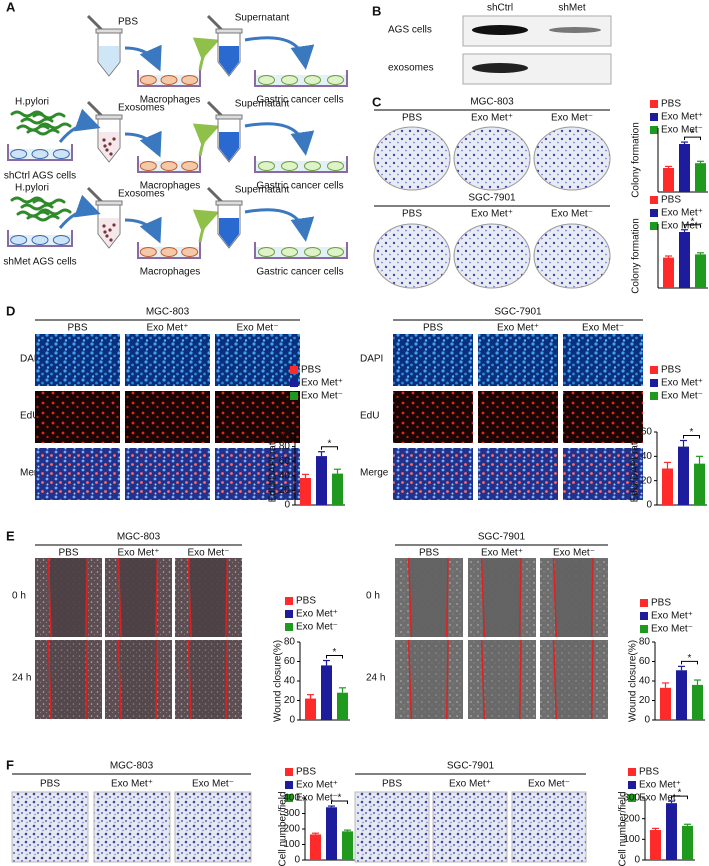 The image size is (709, 866). What do you see at coordinates (636, 256) in the screenshot?
I see `y-axis-label: Colony formation` at bounding box center [636, 256].